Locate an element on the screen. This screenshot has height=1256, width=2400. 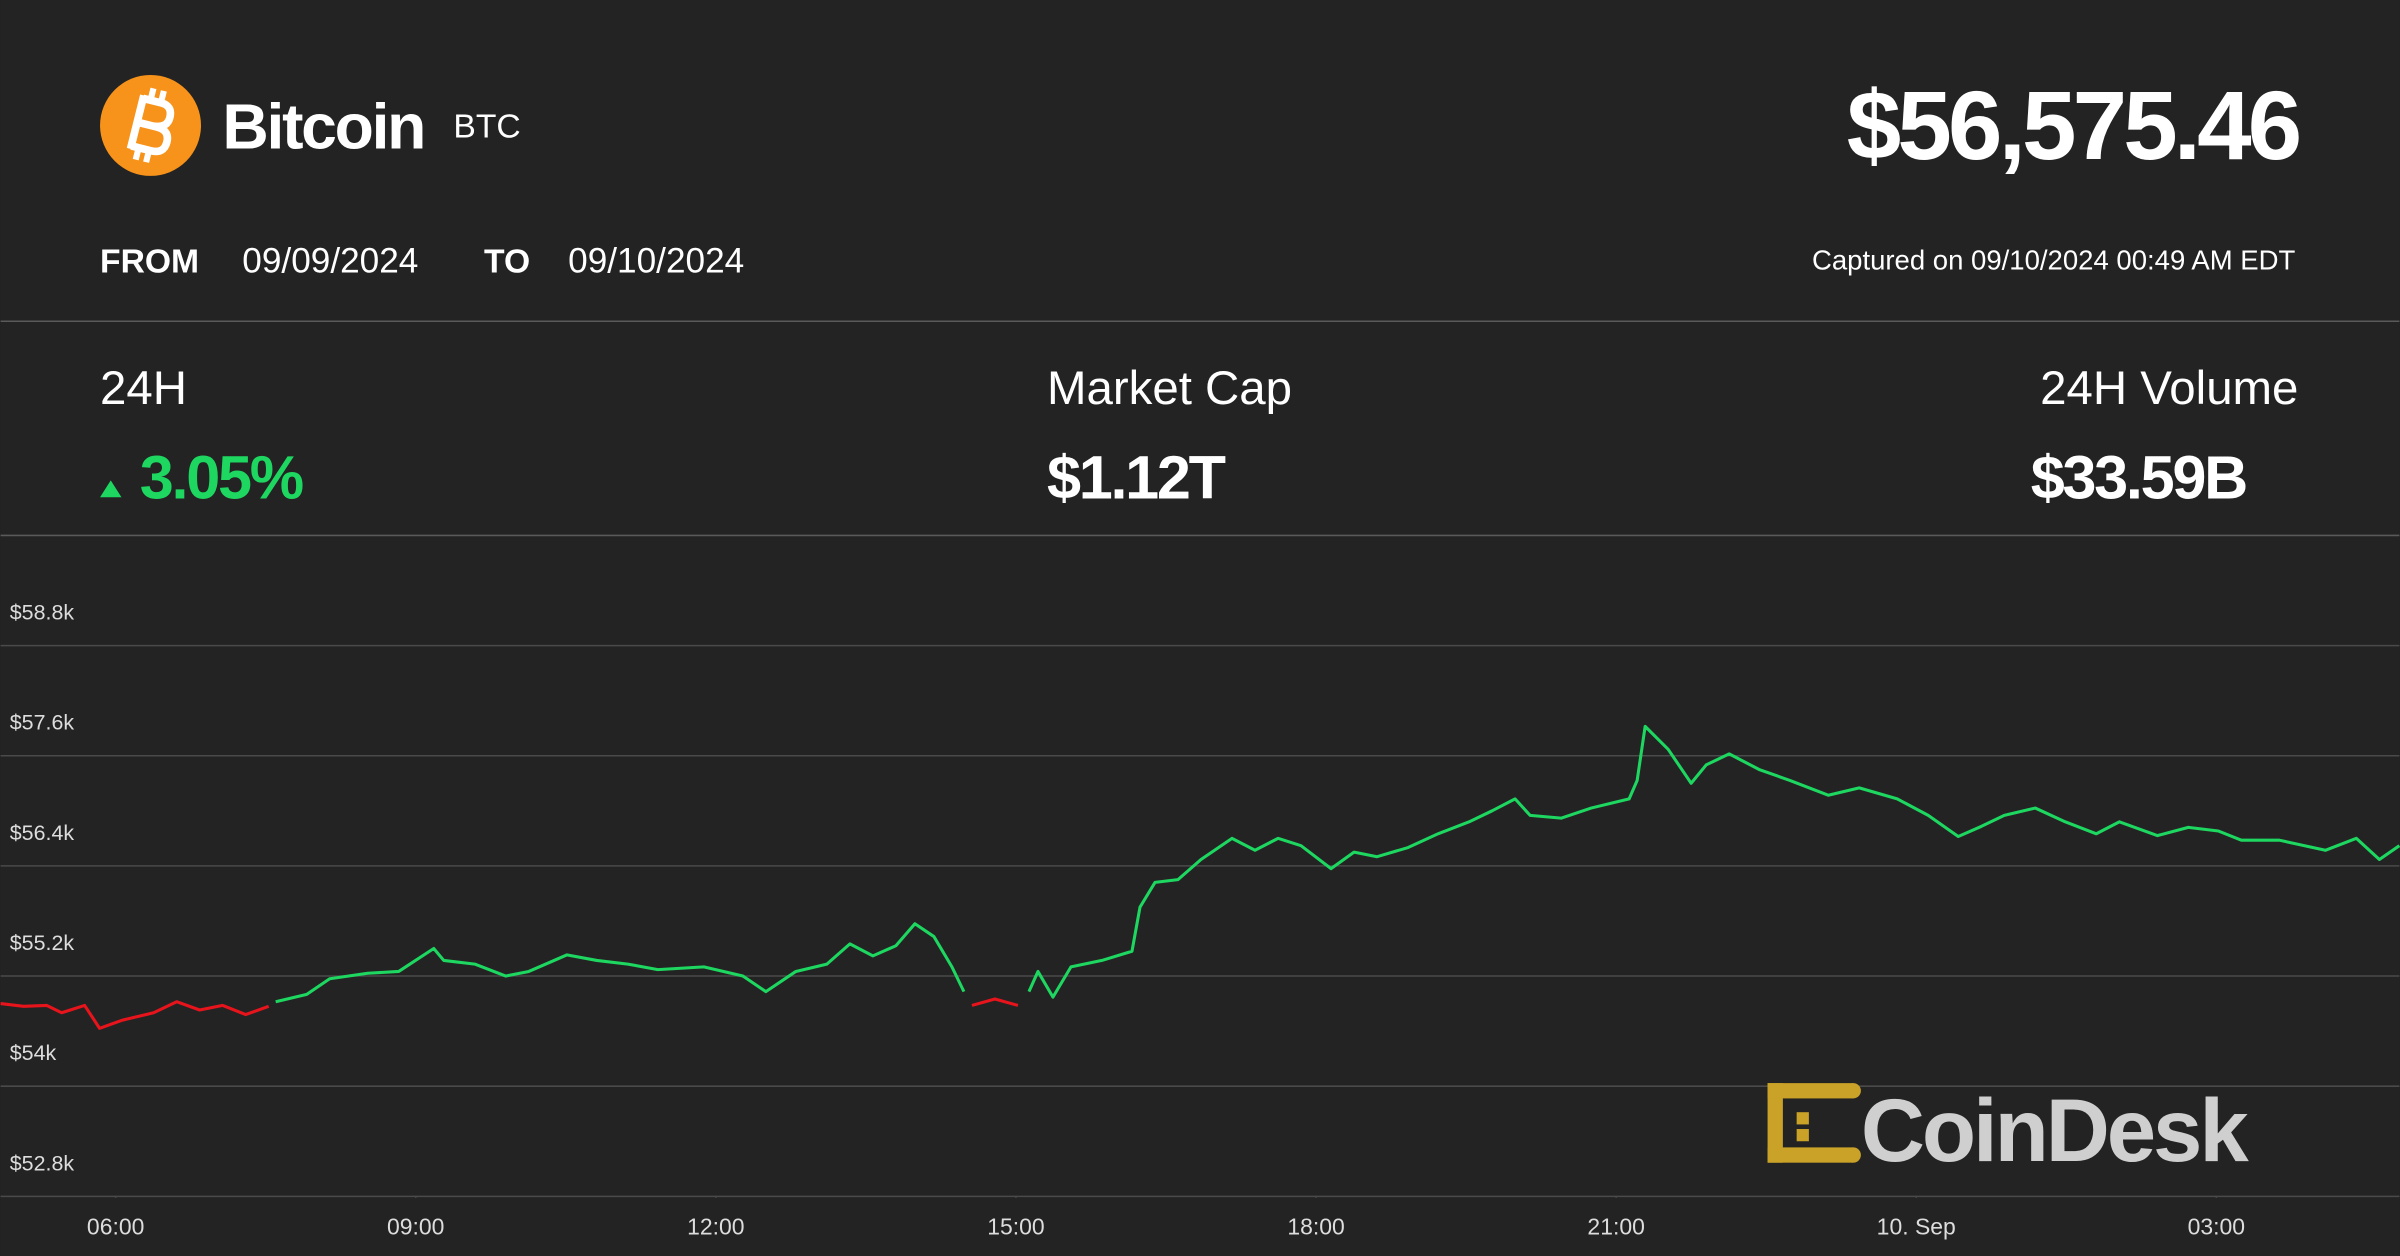
up-arrow is located at coordinates (111, 489).